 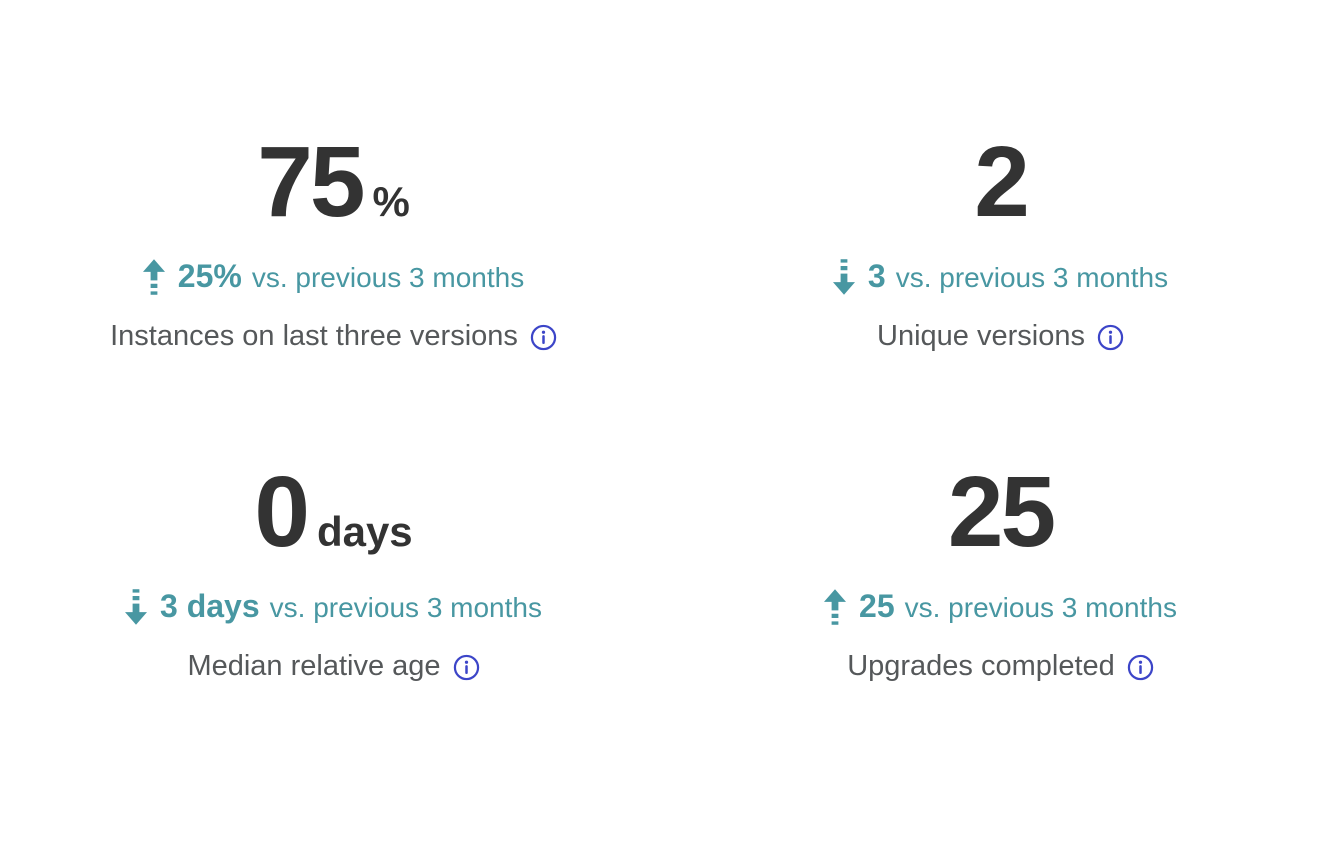 What do you see at coordinates (209, 275) in the screenshot?
I see `metric-trend-value: 25%` at bounding box center [209, 275].